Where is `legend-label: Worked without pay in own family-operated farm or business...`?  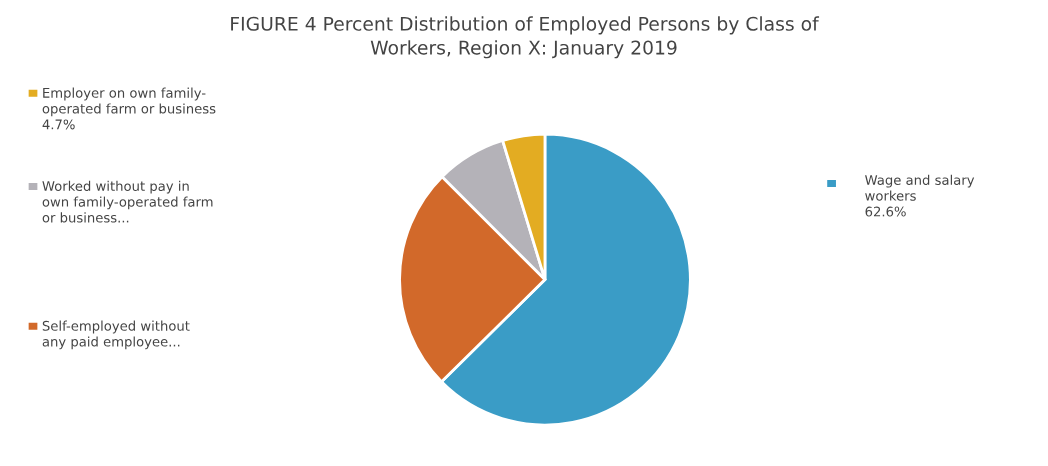
legend-label: Worked without pay in own family-operated farm or business... is located at coordinates (127, 201).